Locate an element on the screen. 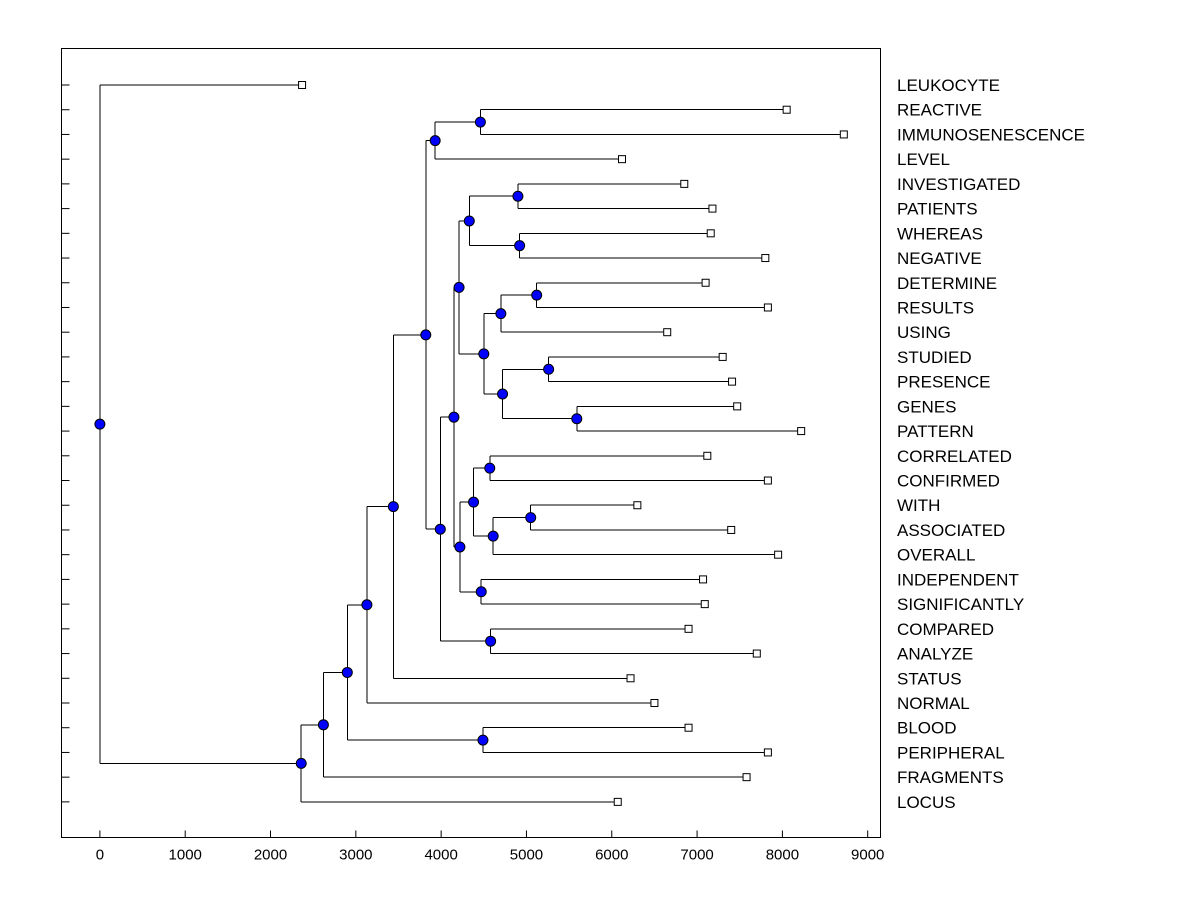  leaf-label-compared: COMPARED is located at coordinates (945, 629).